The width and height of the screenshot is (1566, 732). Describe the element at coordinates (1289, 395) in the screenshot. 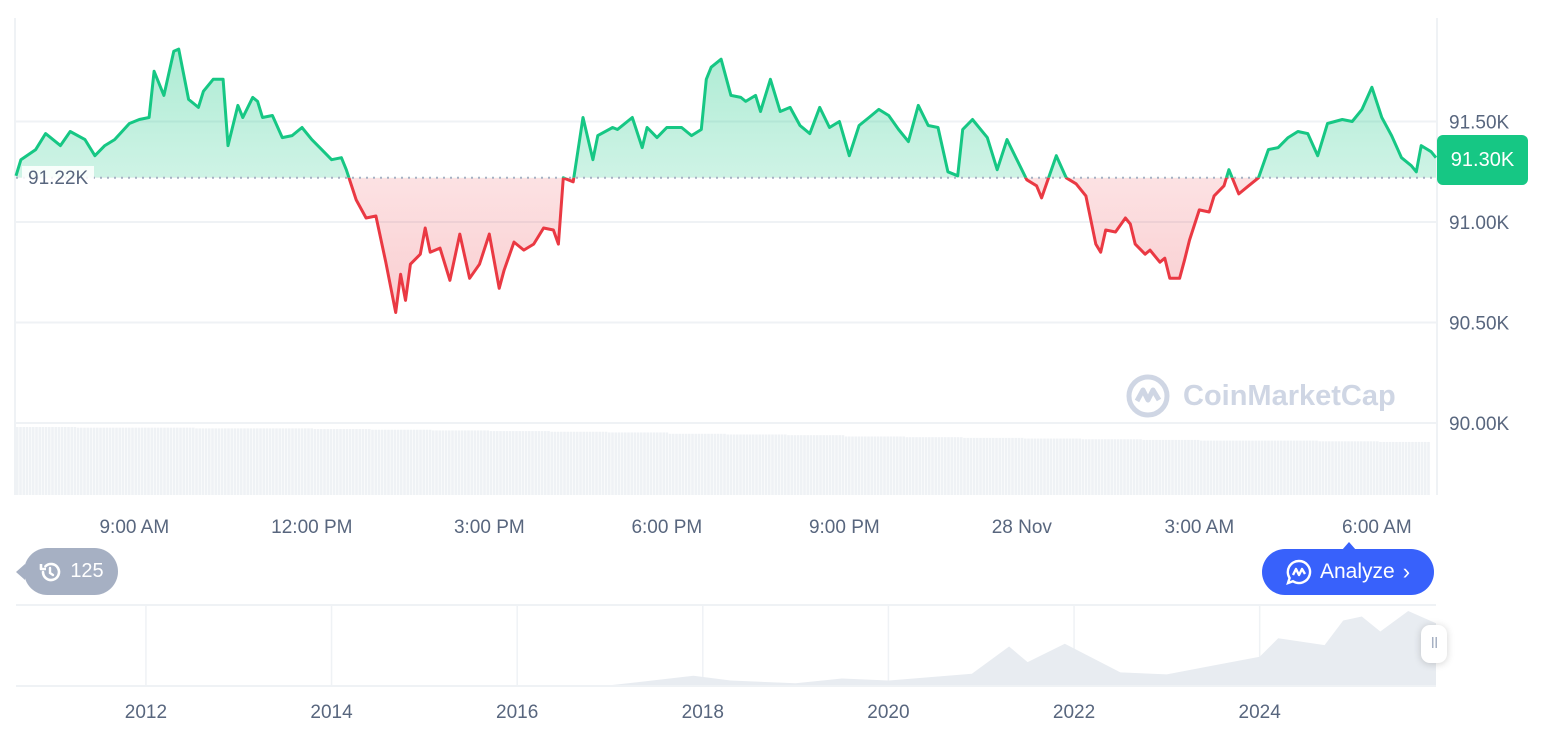

I see `watermark-text: CoinMarketCap` at that location.